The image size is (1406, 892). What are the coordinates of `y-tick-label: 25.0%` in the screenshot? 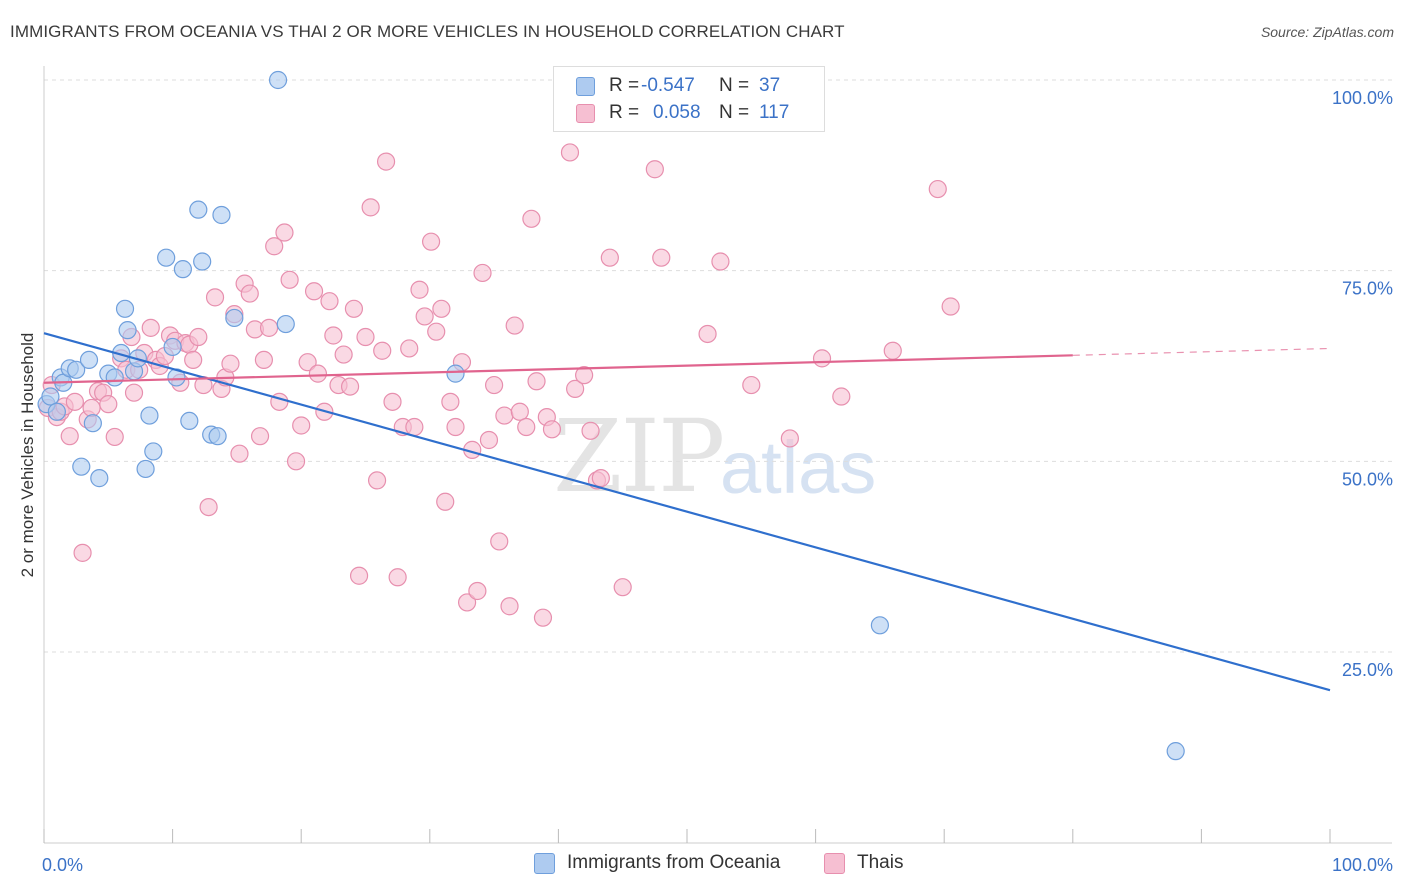 It's located at (1367, 670).